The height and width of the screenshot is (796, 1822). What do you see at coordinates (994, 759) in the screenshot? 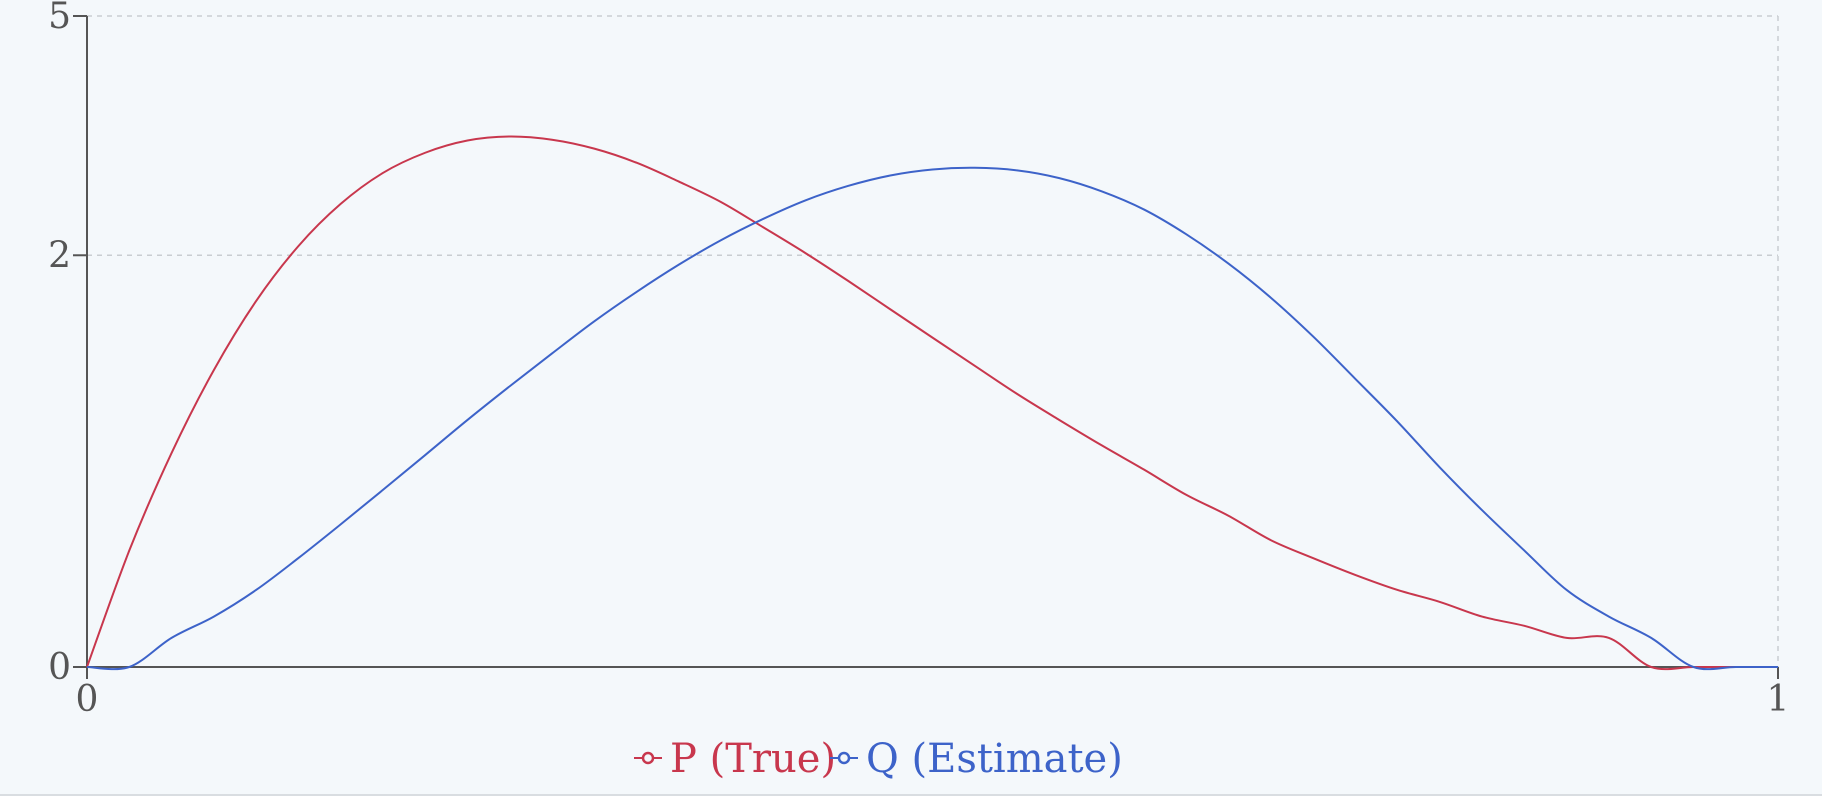
I see `legend-label-q-estimate: Q (Estimate)` at bounding box center [994, 759].